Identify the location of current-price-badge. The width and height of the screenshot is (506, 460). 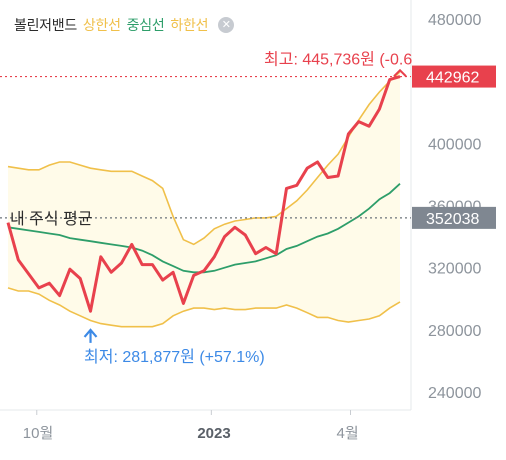
(454, 76).